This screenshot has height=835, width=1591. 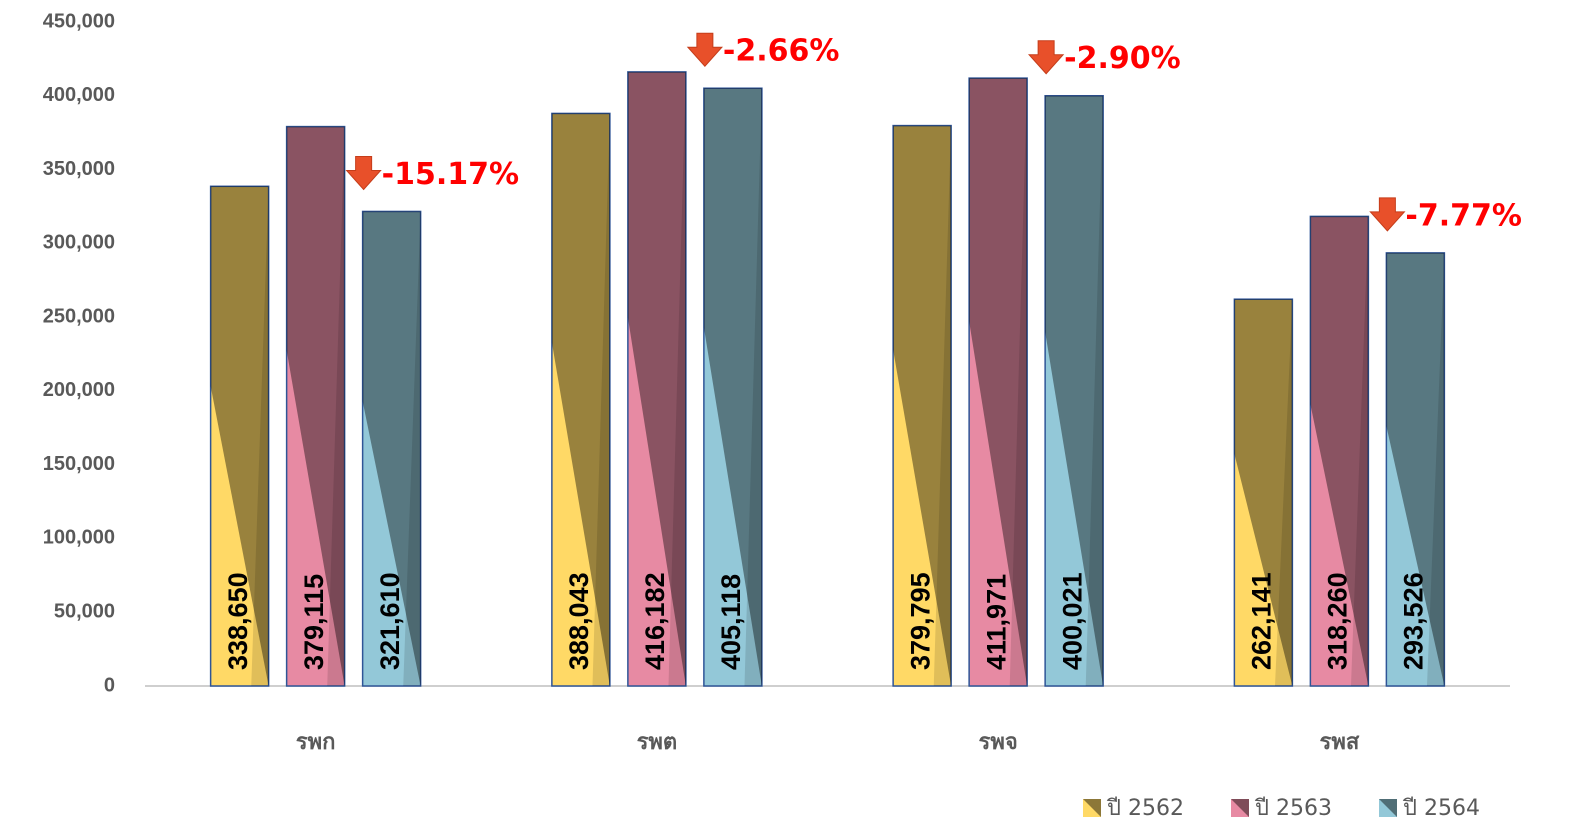 What do you see at coordinates (84, 612) in the screenshot?
I see `y-tick-label: 50,000` at bounding box center [84, 612].